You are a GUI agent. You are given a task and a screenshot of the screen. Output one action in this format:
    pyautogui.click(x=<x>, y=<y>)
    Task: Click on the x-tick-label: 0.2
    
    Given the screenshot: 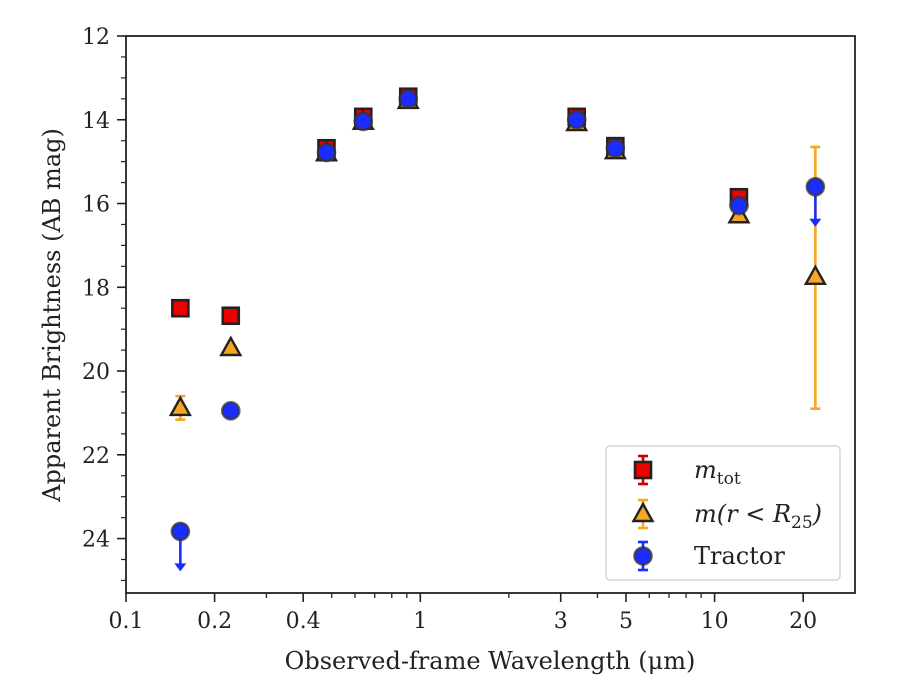 What is the action you would take?
    pyautogui.click(x=214, y=621)
    